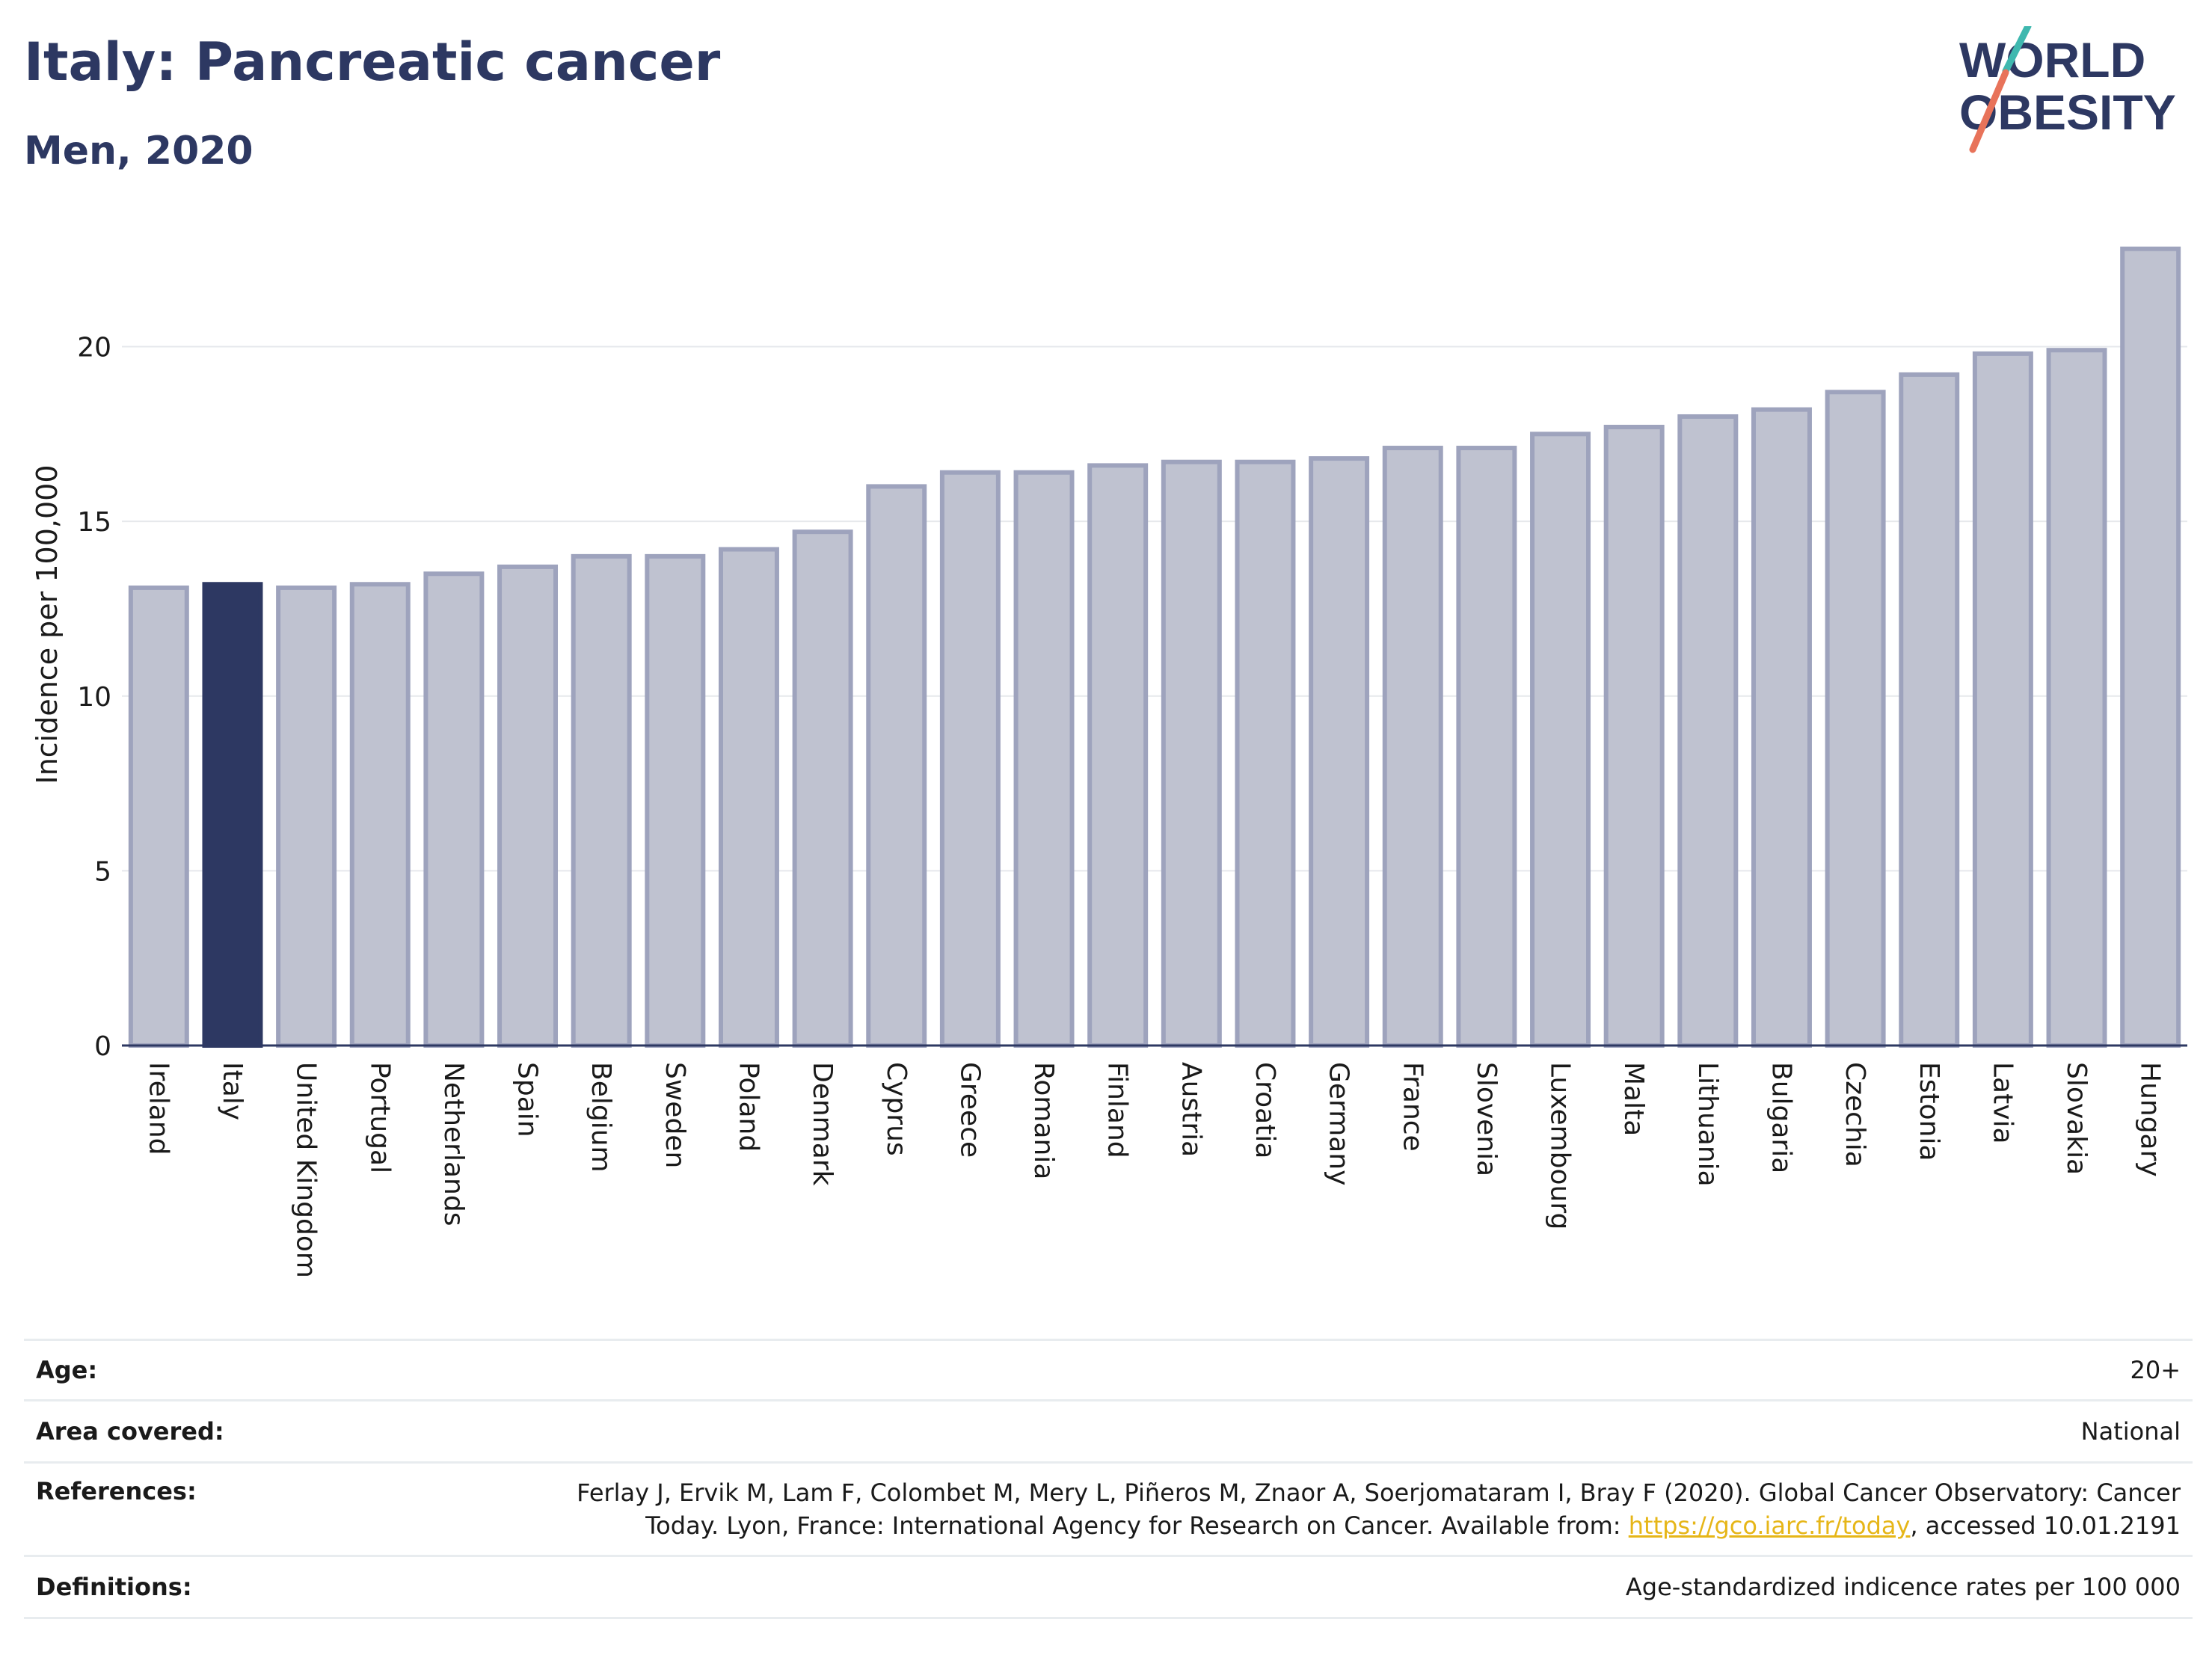 The width and height of the screenshot is (2212, 1655). Describe the element at coordinates (1855, 1114) in the screenshot. I see `x-tick-label: Czechia` at that location.